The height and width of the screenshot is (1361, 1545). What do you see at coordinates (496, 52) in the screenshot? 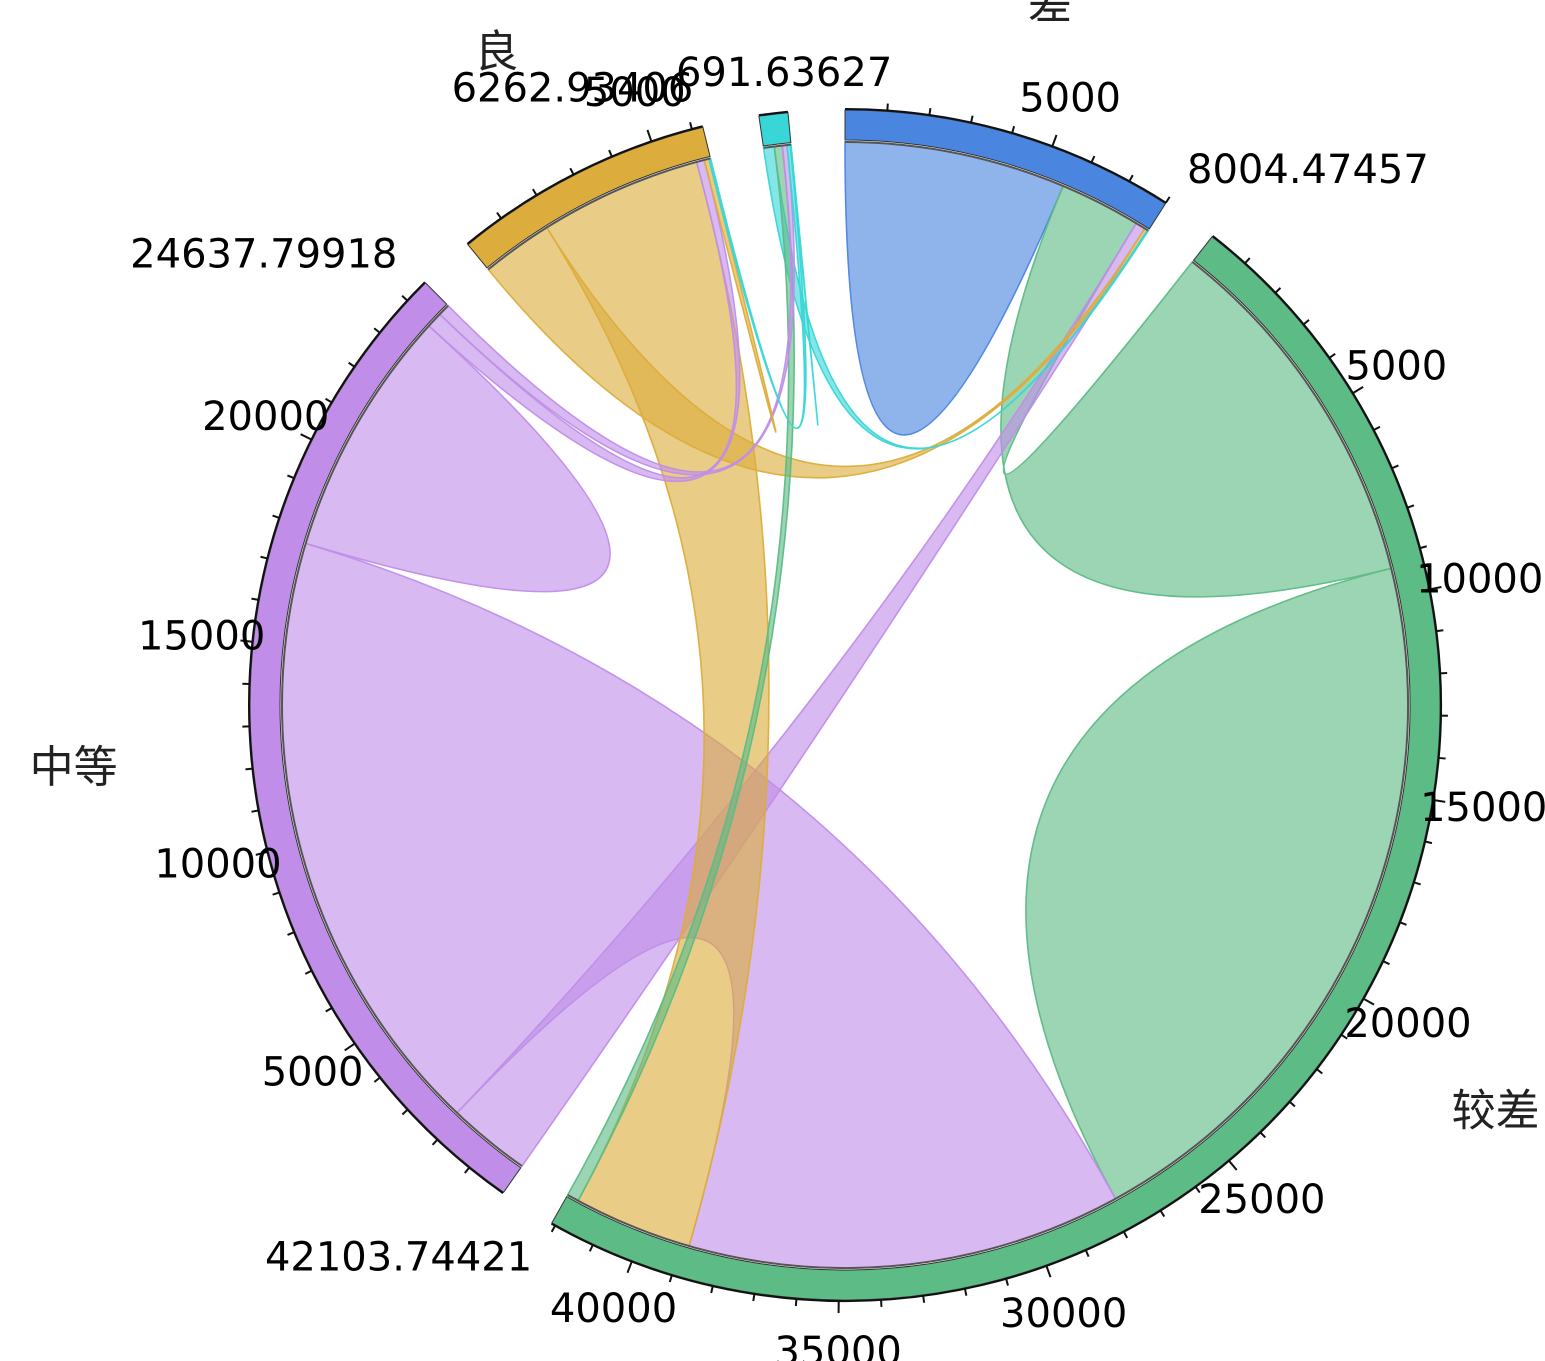
I see `group-label-3: 良` at bounding box center [496, 52].